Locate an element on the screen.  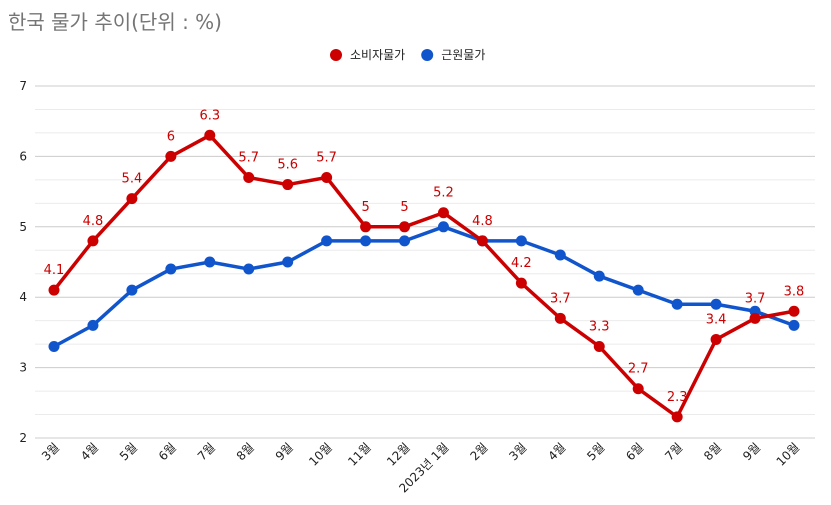
y-tick-label: 2 is located at coordinates (23, 438).